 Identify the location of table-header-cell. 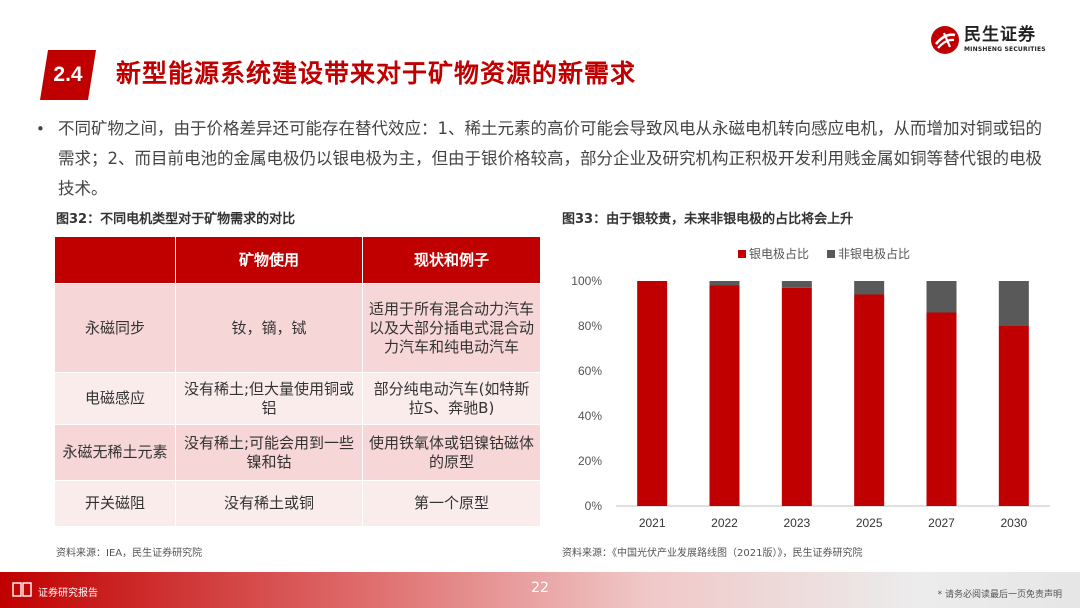
(115, 260).